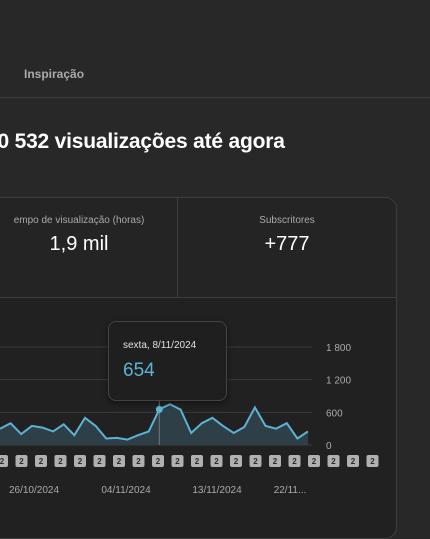  Describe the element at coordinates (160, 345) in the screenshot. I see `tooltip-date: sexta, 8/11/2024` at that location.